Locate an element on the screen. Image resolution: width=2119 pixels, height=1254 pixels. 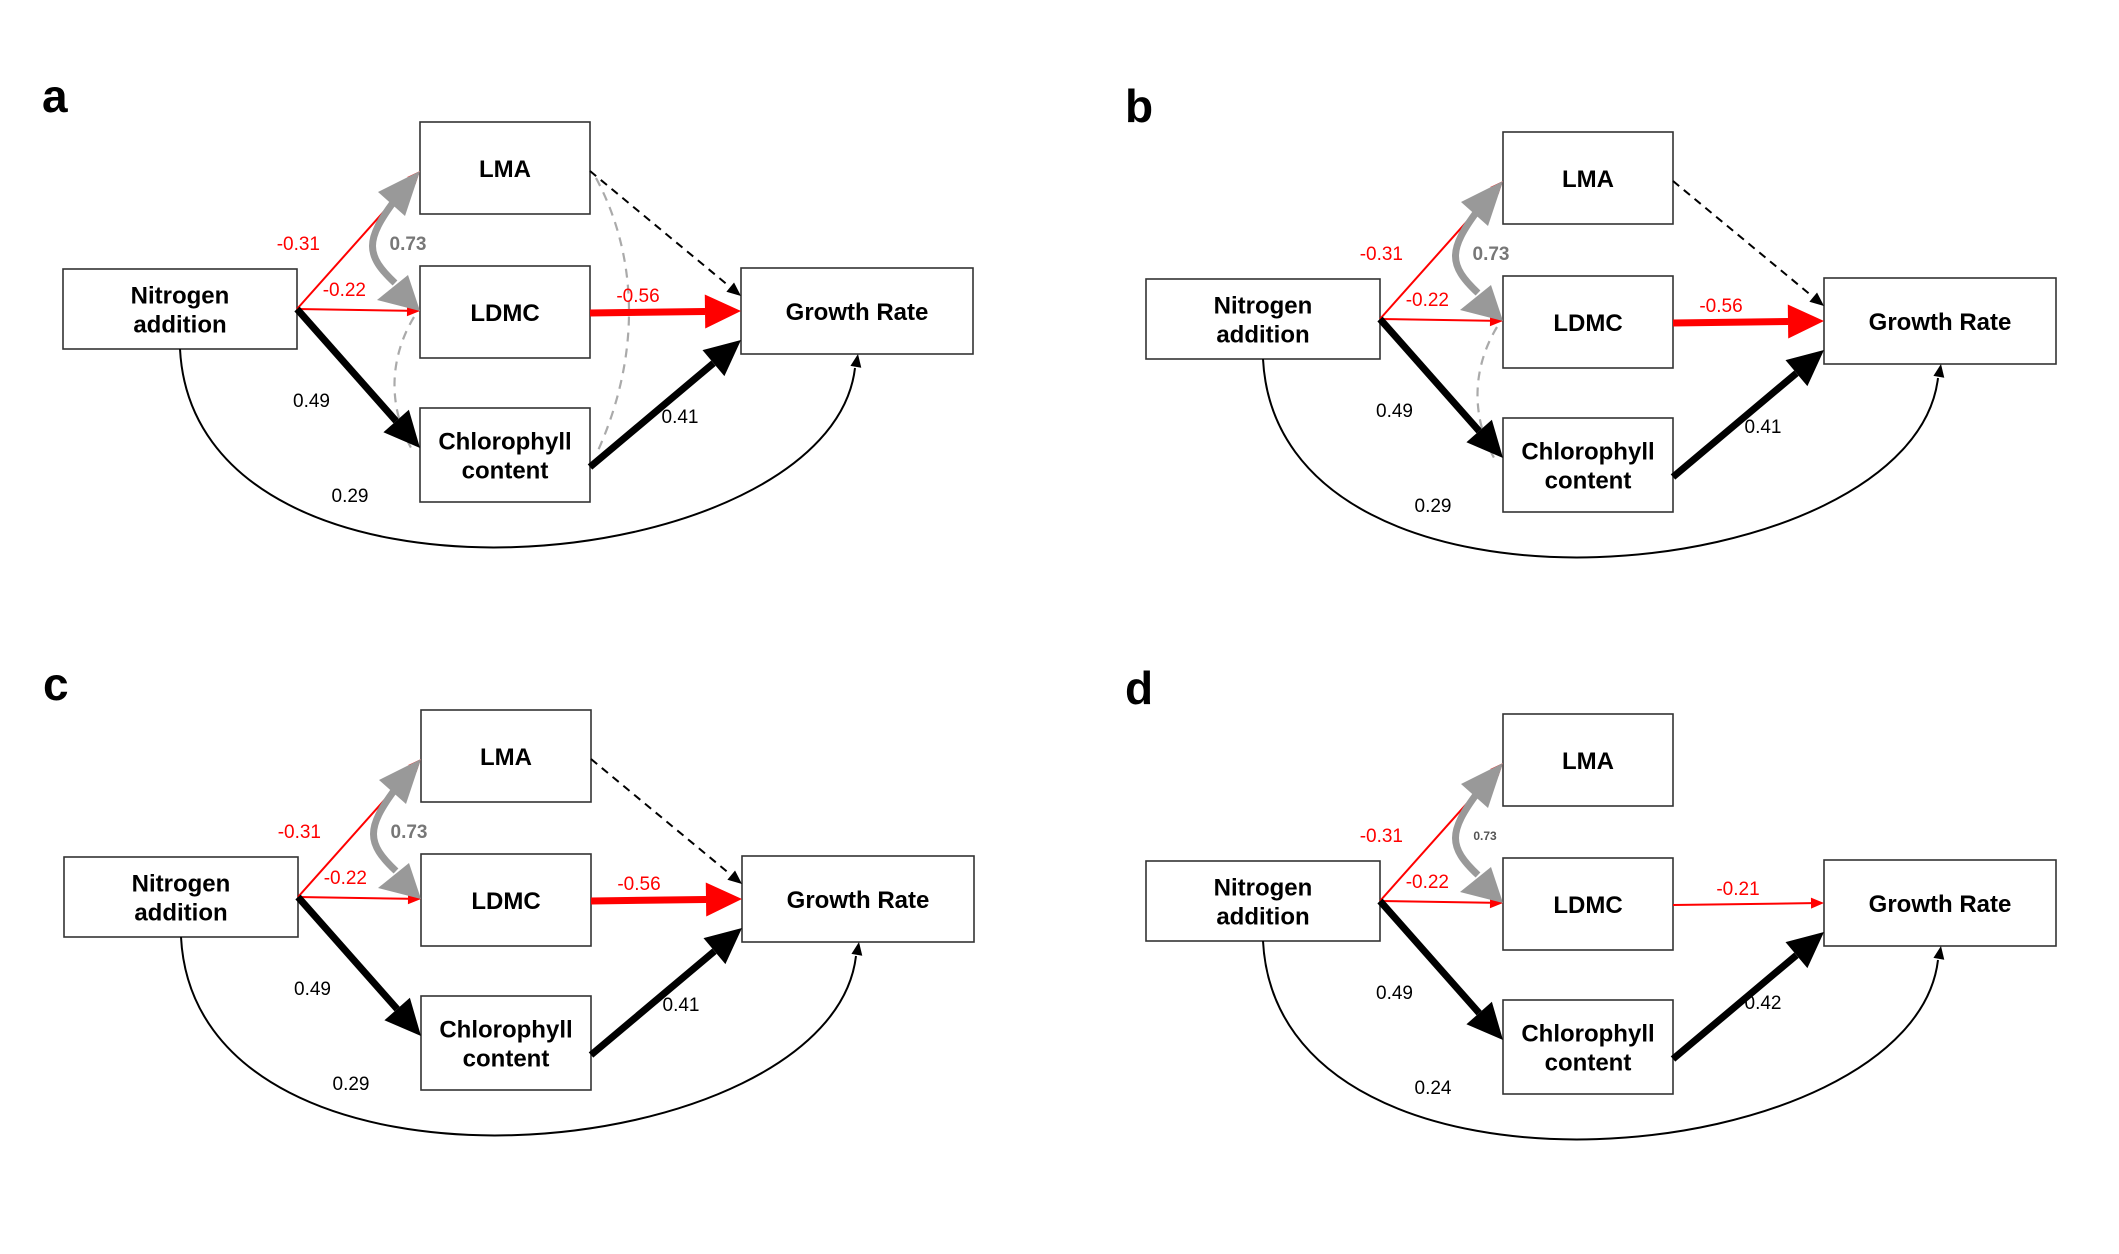
path-nitrogen-to-ldmc is located at coordinates (353, 898).